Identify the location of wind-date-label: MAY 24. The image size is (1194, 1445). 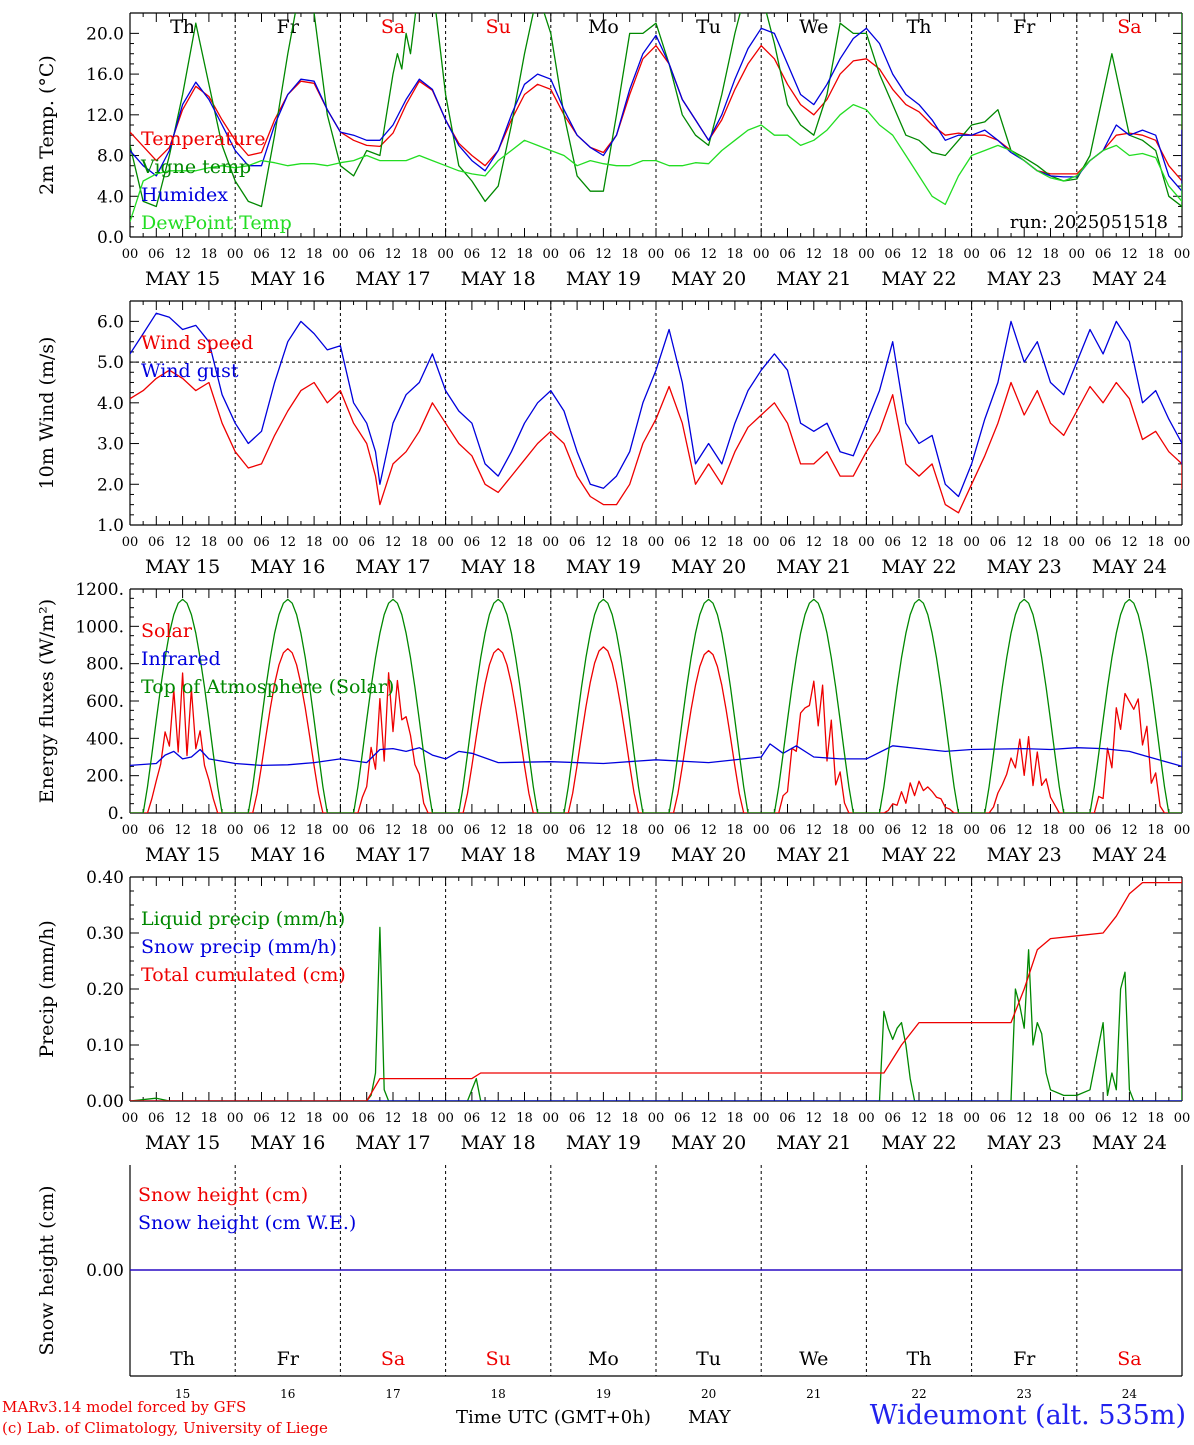
(1129, 567).